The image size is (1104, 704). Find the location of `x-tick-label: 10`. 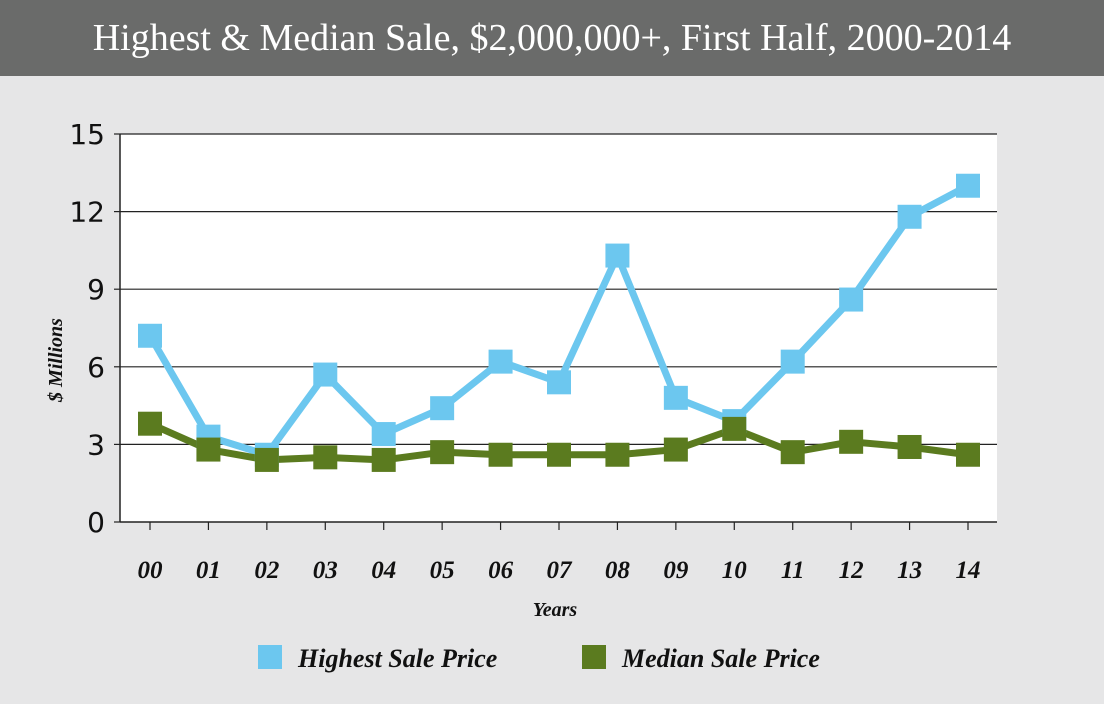

x-tick-label: 10 is located at coordinates (735, 570).